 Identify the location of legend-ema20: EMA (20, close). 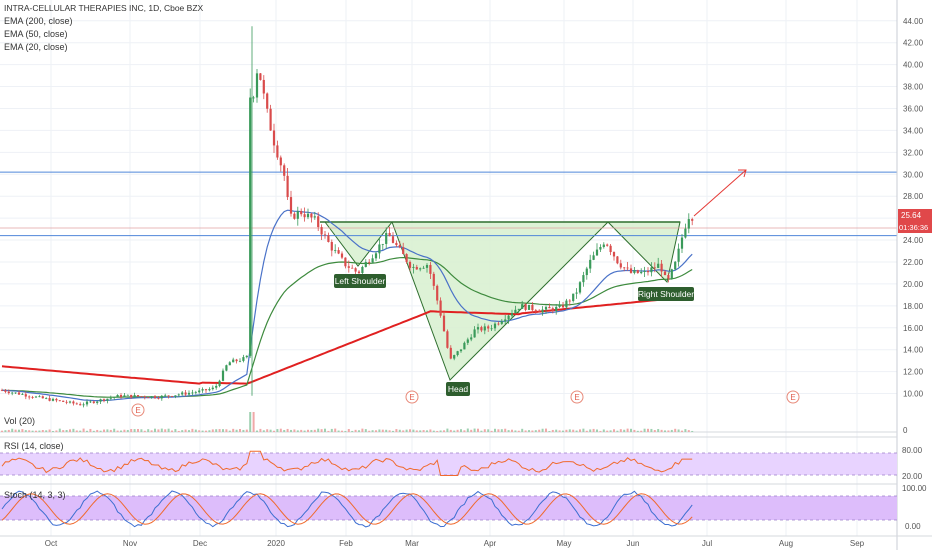
(36, 47).